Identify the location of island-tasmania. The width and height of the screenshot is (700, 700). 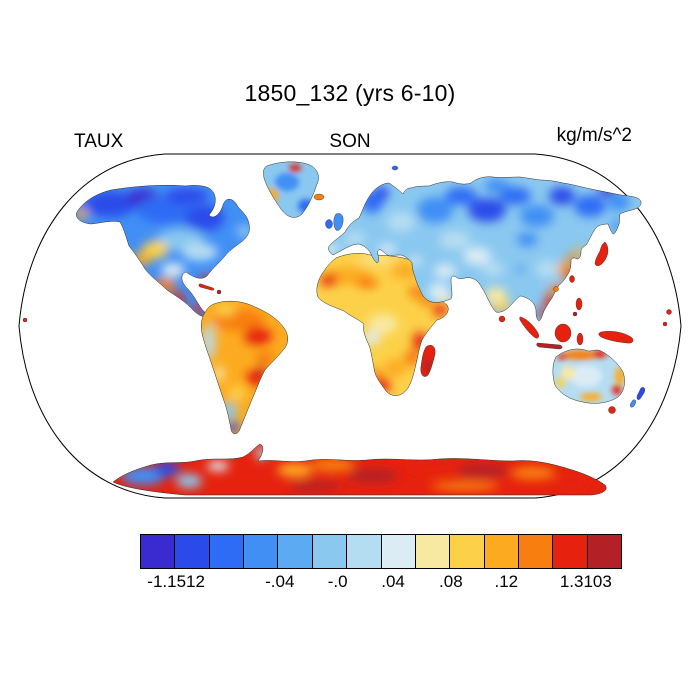
(612, 410).